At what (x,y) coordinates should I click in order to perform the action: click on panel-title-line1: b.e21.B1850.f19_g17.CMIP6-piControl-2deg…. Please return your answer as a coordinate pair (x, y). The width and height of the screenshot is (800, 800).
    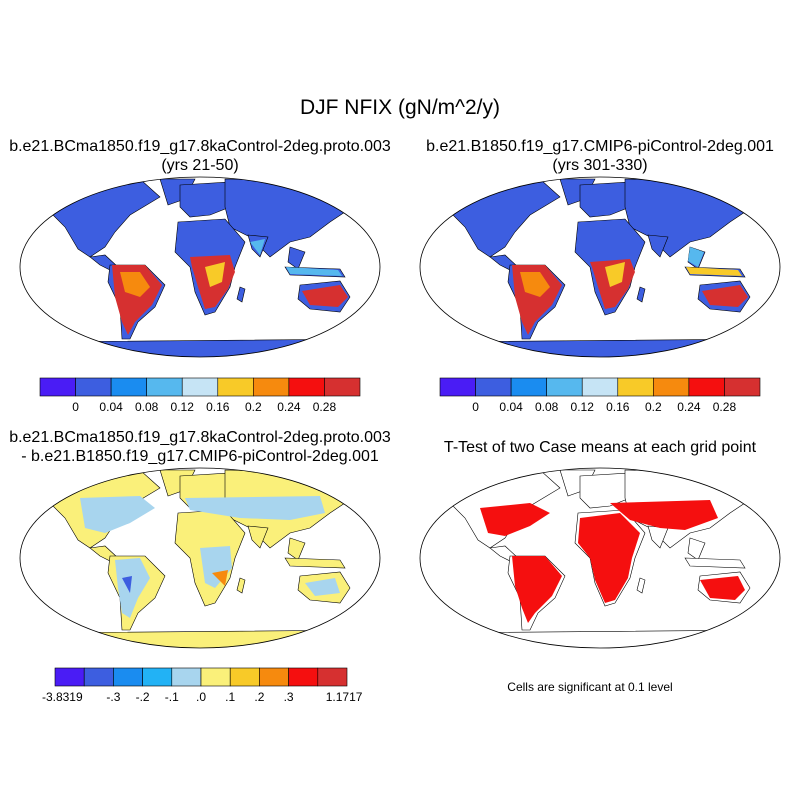
    Looking at the image, I should click on (600, 146).